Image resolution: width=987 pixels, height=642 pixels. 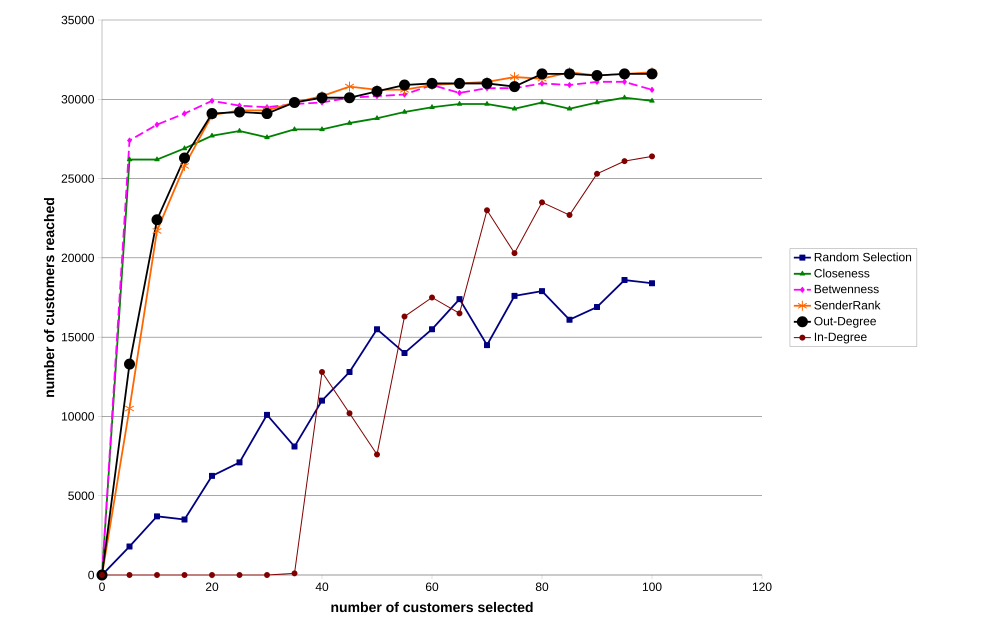 What do you see at coordinates (78, 178) in the screenshot?
I see `y-tick-label: 25000` at bounding box center [78, 178].